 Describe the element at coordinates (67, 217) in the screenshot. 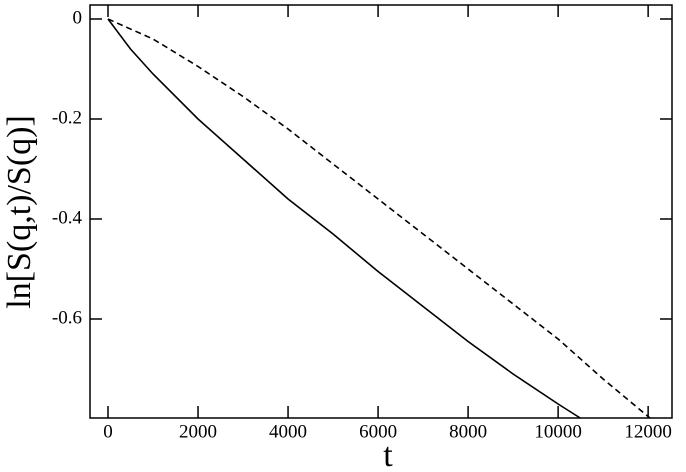

I see `y-tick-label: -0.4` at that location.